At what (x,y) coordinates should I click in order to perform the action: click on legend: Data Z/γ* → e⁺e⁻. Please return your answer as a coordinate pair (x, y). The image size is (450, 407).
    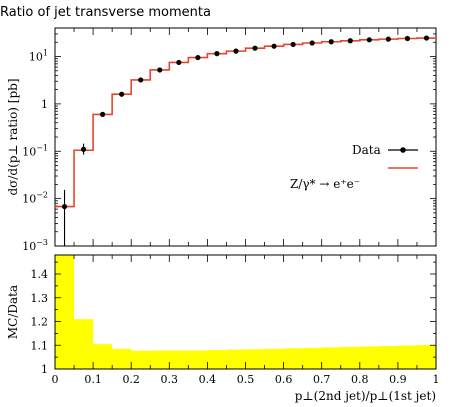
    Looking at the image, I should click on (354, 167).